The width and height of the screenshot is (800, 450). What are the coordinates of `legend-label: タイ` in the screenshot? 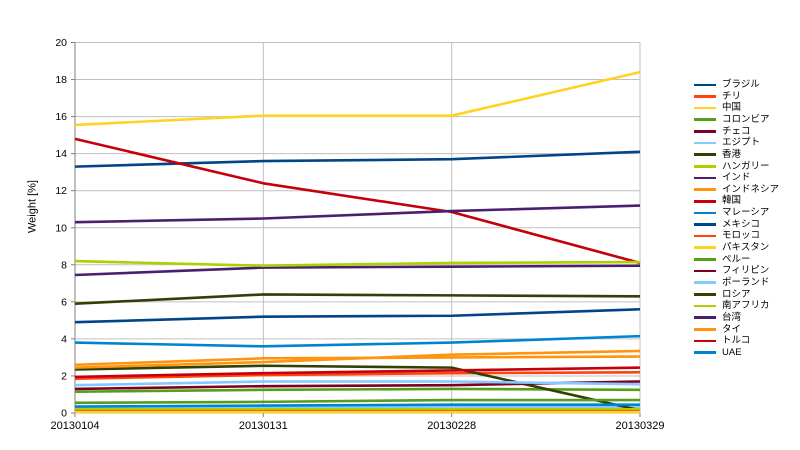 It's located at (732, 329).